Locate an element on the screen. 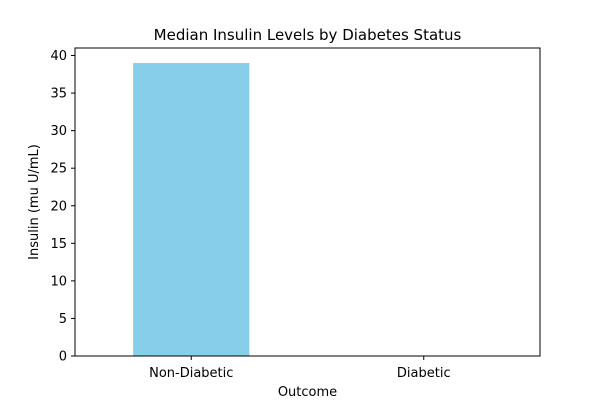 This screenshot has height=404, width=600. y-tick-label: 15 is located at coordinates (58, 244).